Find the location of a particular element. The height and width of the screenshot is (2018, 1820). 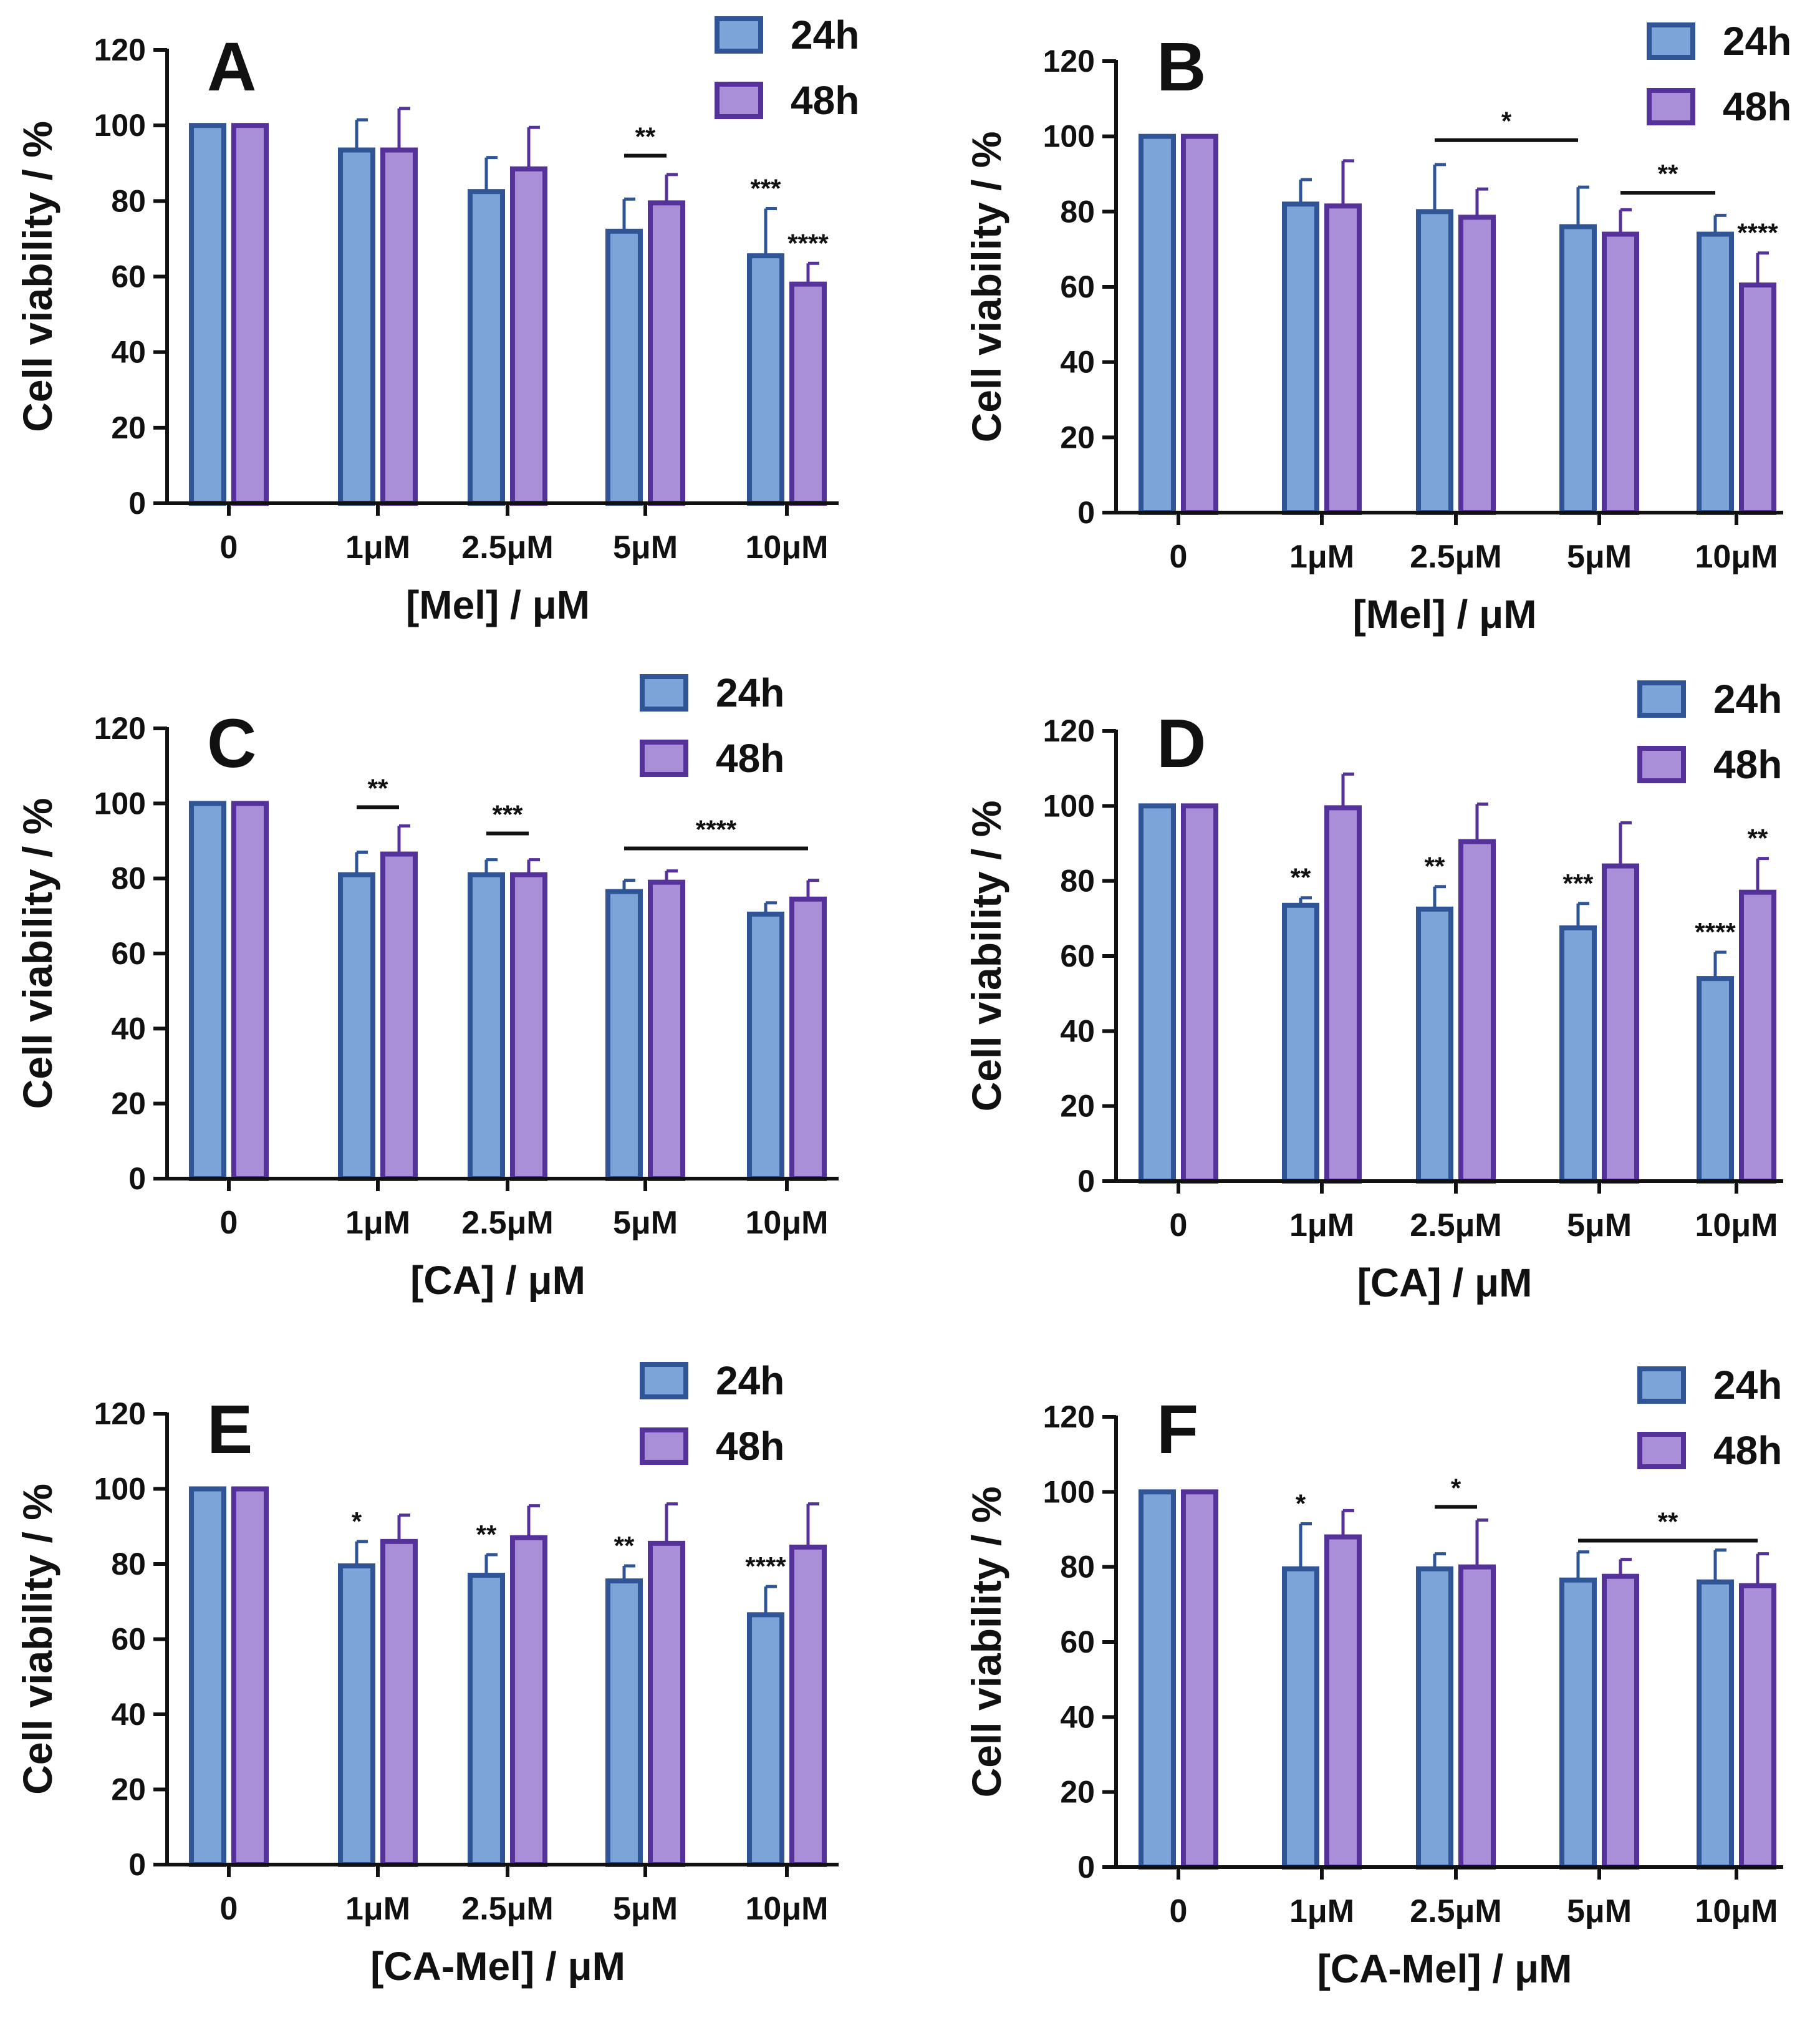

x-axis-label: [Mel] / μM is located at coordinates (1444, 614).